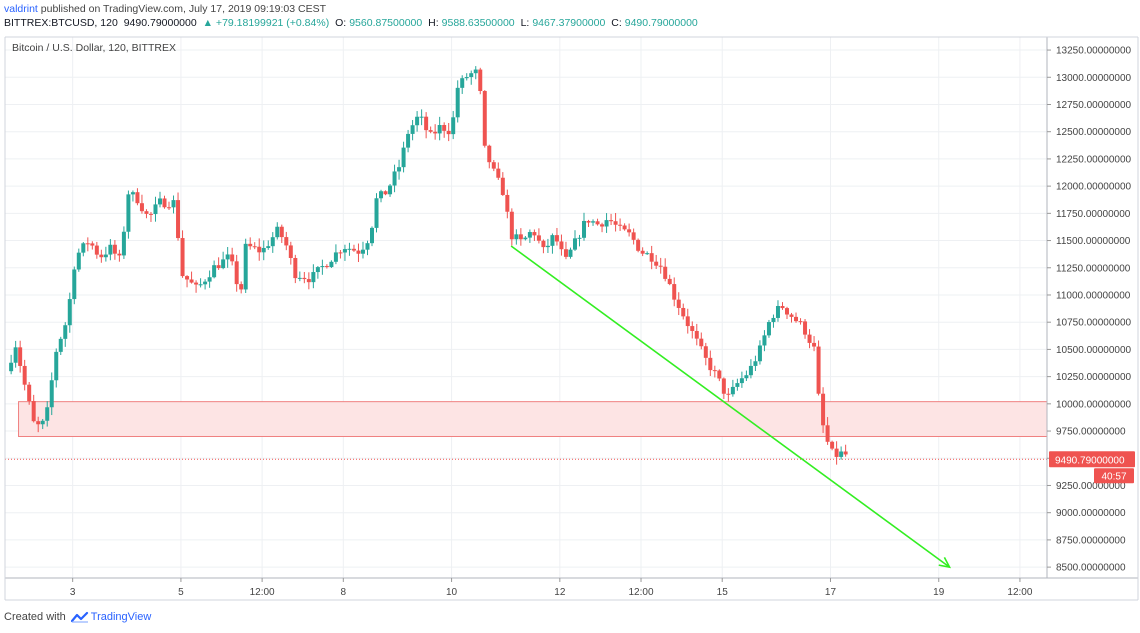  What do you see at coordinates (1094, 132) in the screenshot?
I see `price-tick-label: 12500.00000000` at bounding box center [1094, 132].